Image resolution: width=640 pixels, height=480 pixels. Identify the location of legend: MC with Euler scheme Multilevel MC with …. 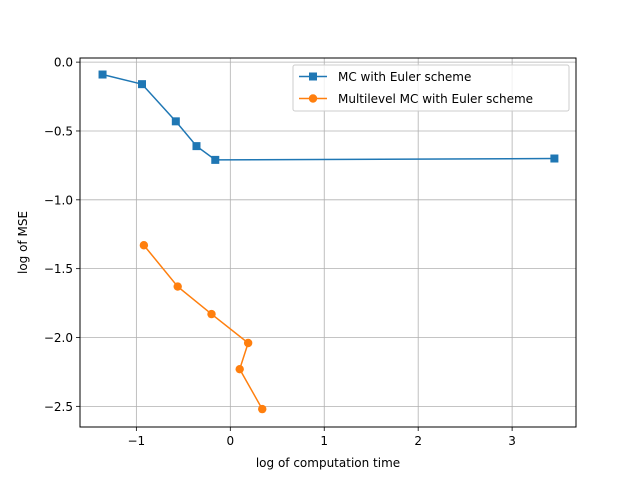
(431, 88).